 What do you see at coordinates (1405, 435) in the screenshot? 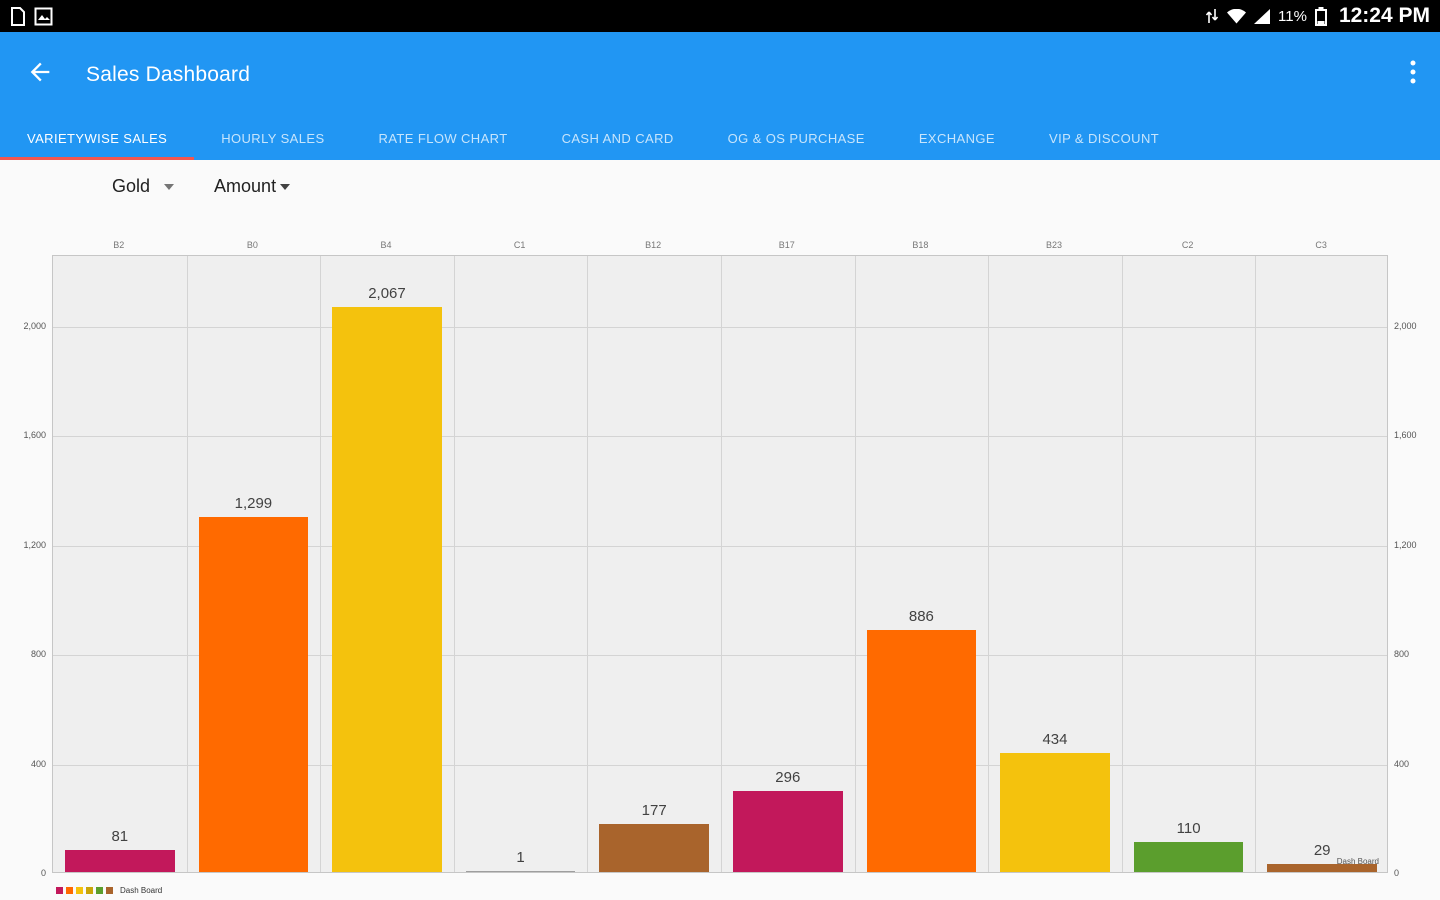
I see `y-axis-label-right: 1,600` at bounding box center [1405, 435].